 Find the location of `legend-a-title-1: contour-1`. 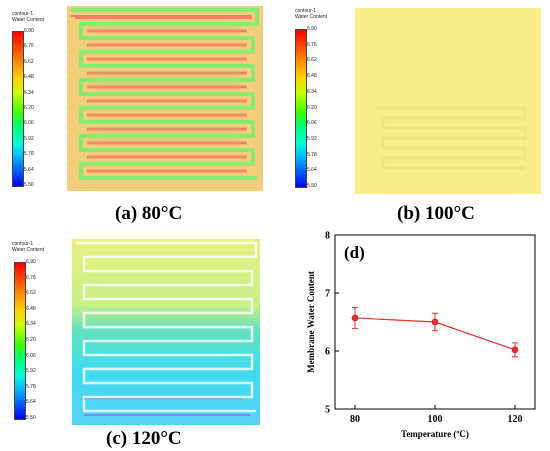

legend-a-title-1: contour-1 is located at coordinates (23, 14).